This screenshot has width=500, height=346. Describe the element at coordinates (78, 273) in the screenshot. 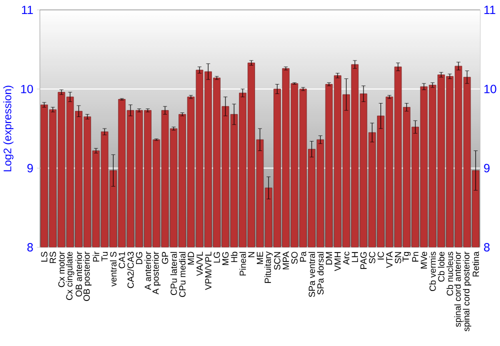

I see `x-tick-label: OB anterior` at that location.